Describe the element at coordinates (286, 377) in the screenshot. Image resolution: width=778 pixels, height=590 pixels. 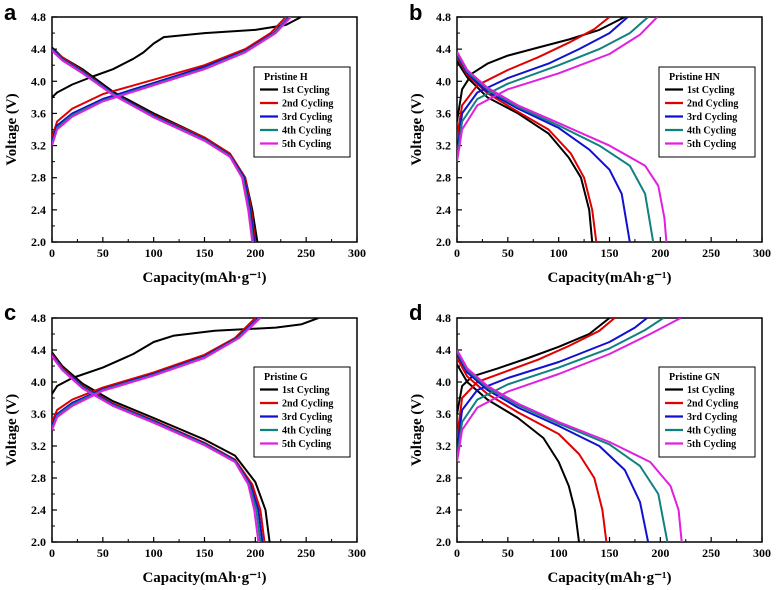
I see `legend-title: Pristine G` at that location.